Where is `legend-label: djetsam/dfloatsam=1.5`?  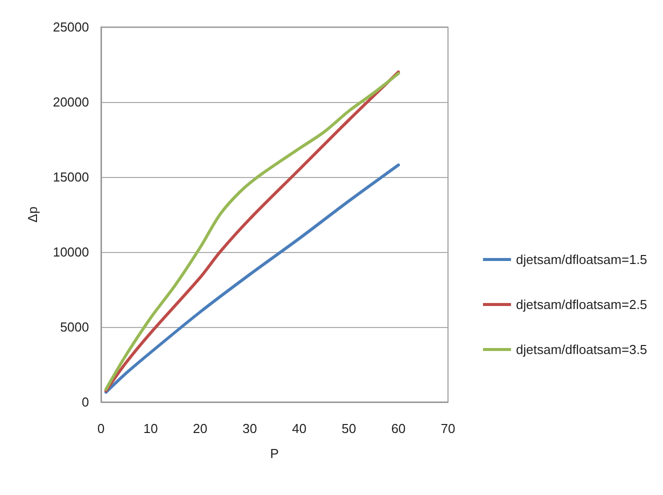 legend-label: djetsam/dfloatsam=1.5 is located at coordinates (582, 259).